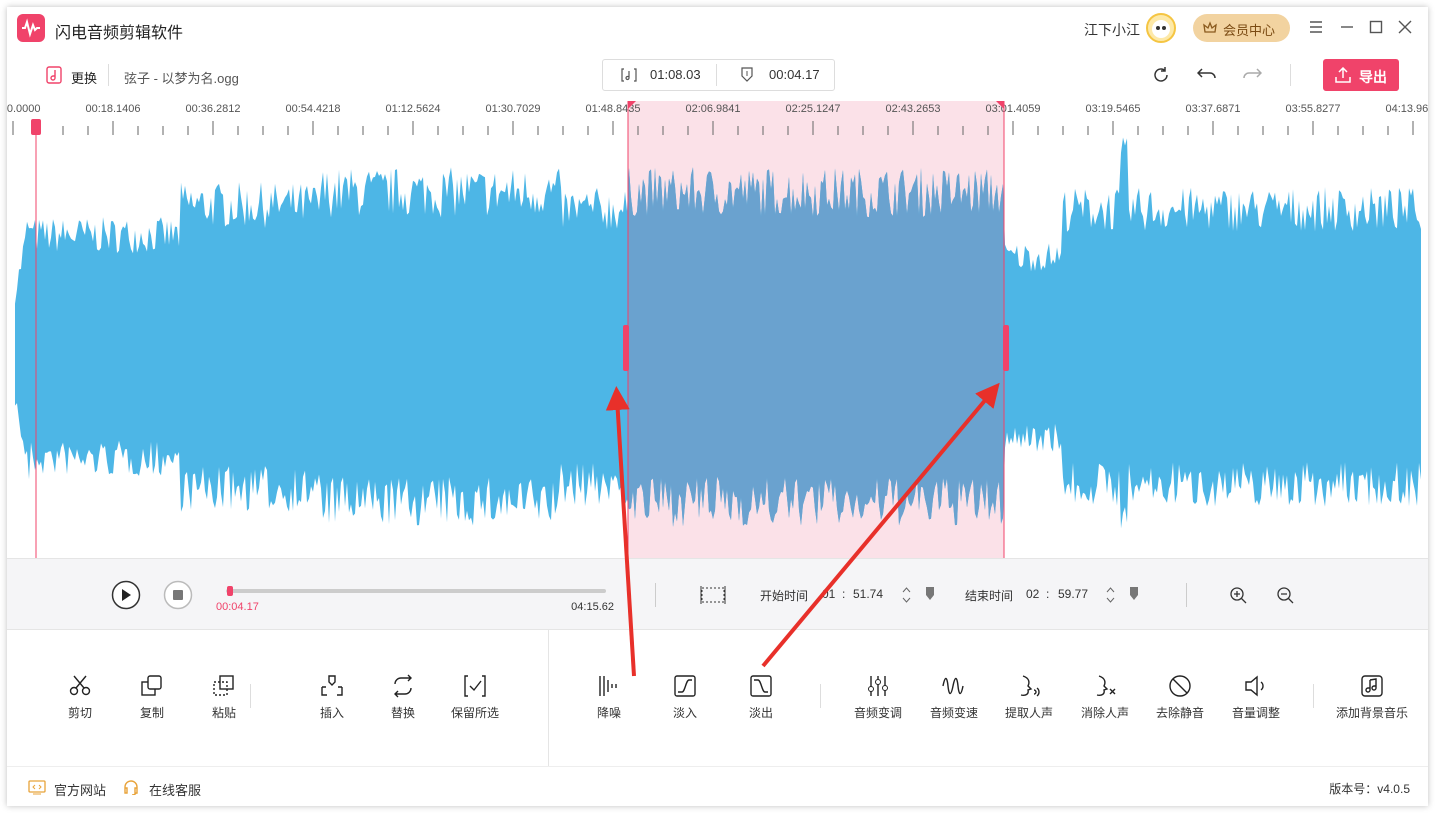 This screenshot has height=814, width=1436. I want to click on avatar, so click(1161, 28).